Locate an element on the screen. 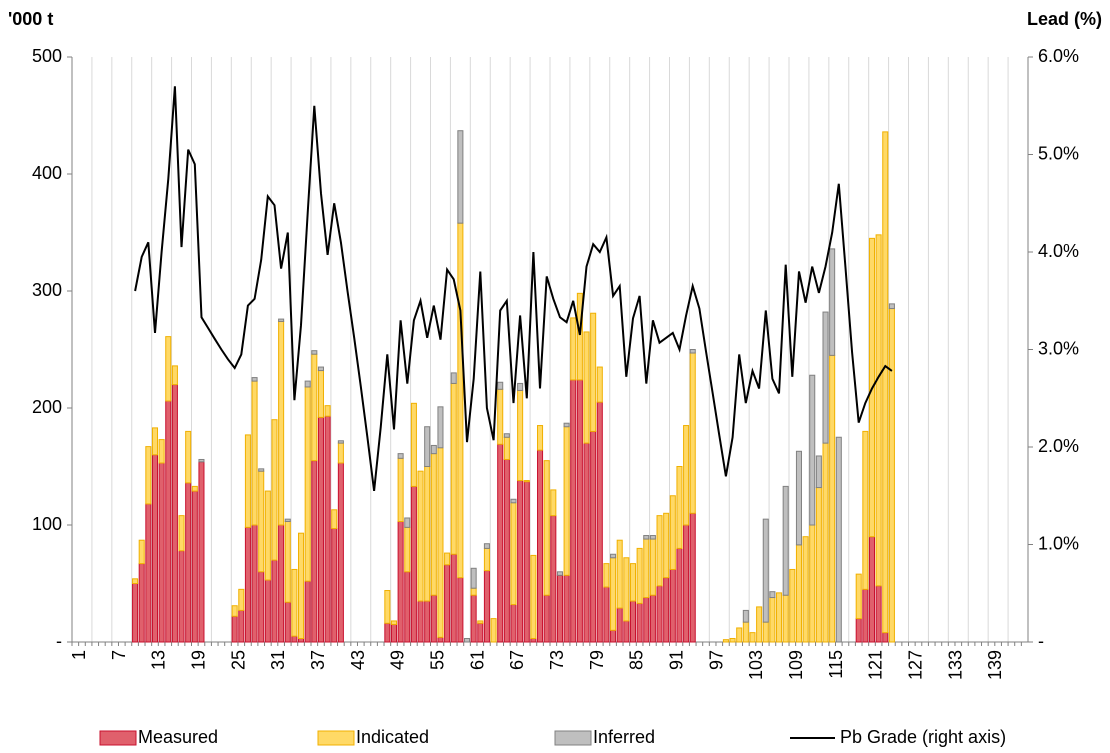  x-tick-label: 13 is located at coordinates (159, 660).